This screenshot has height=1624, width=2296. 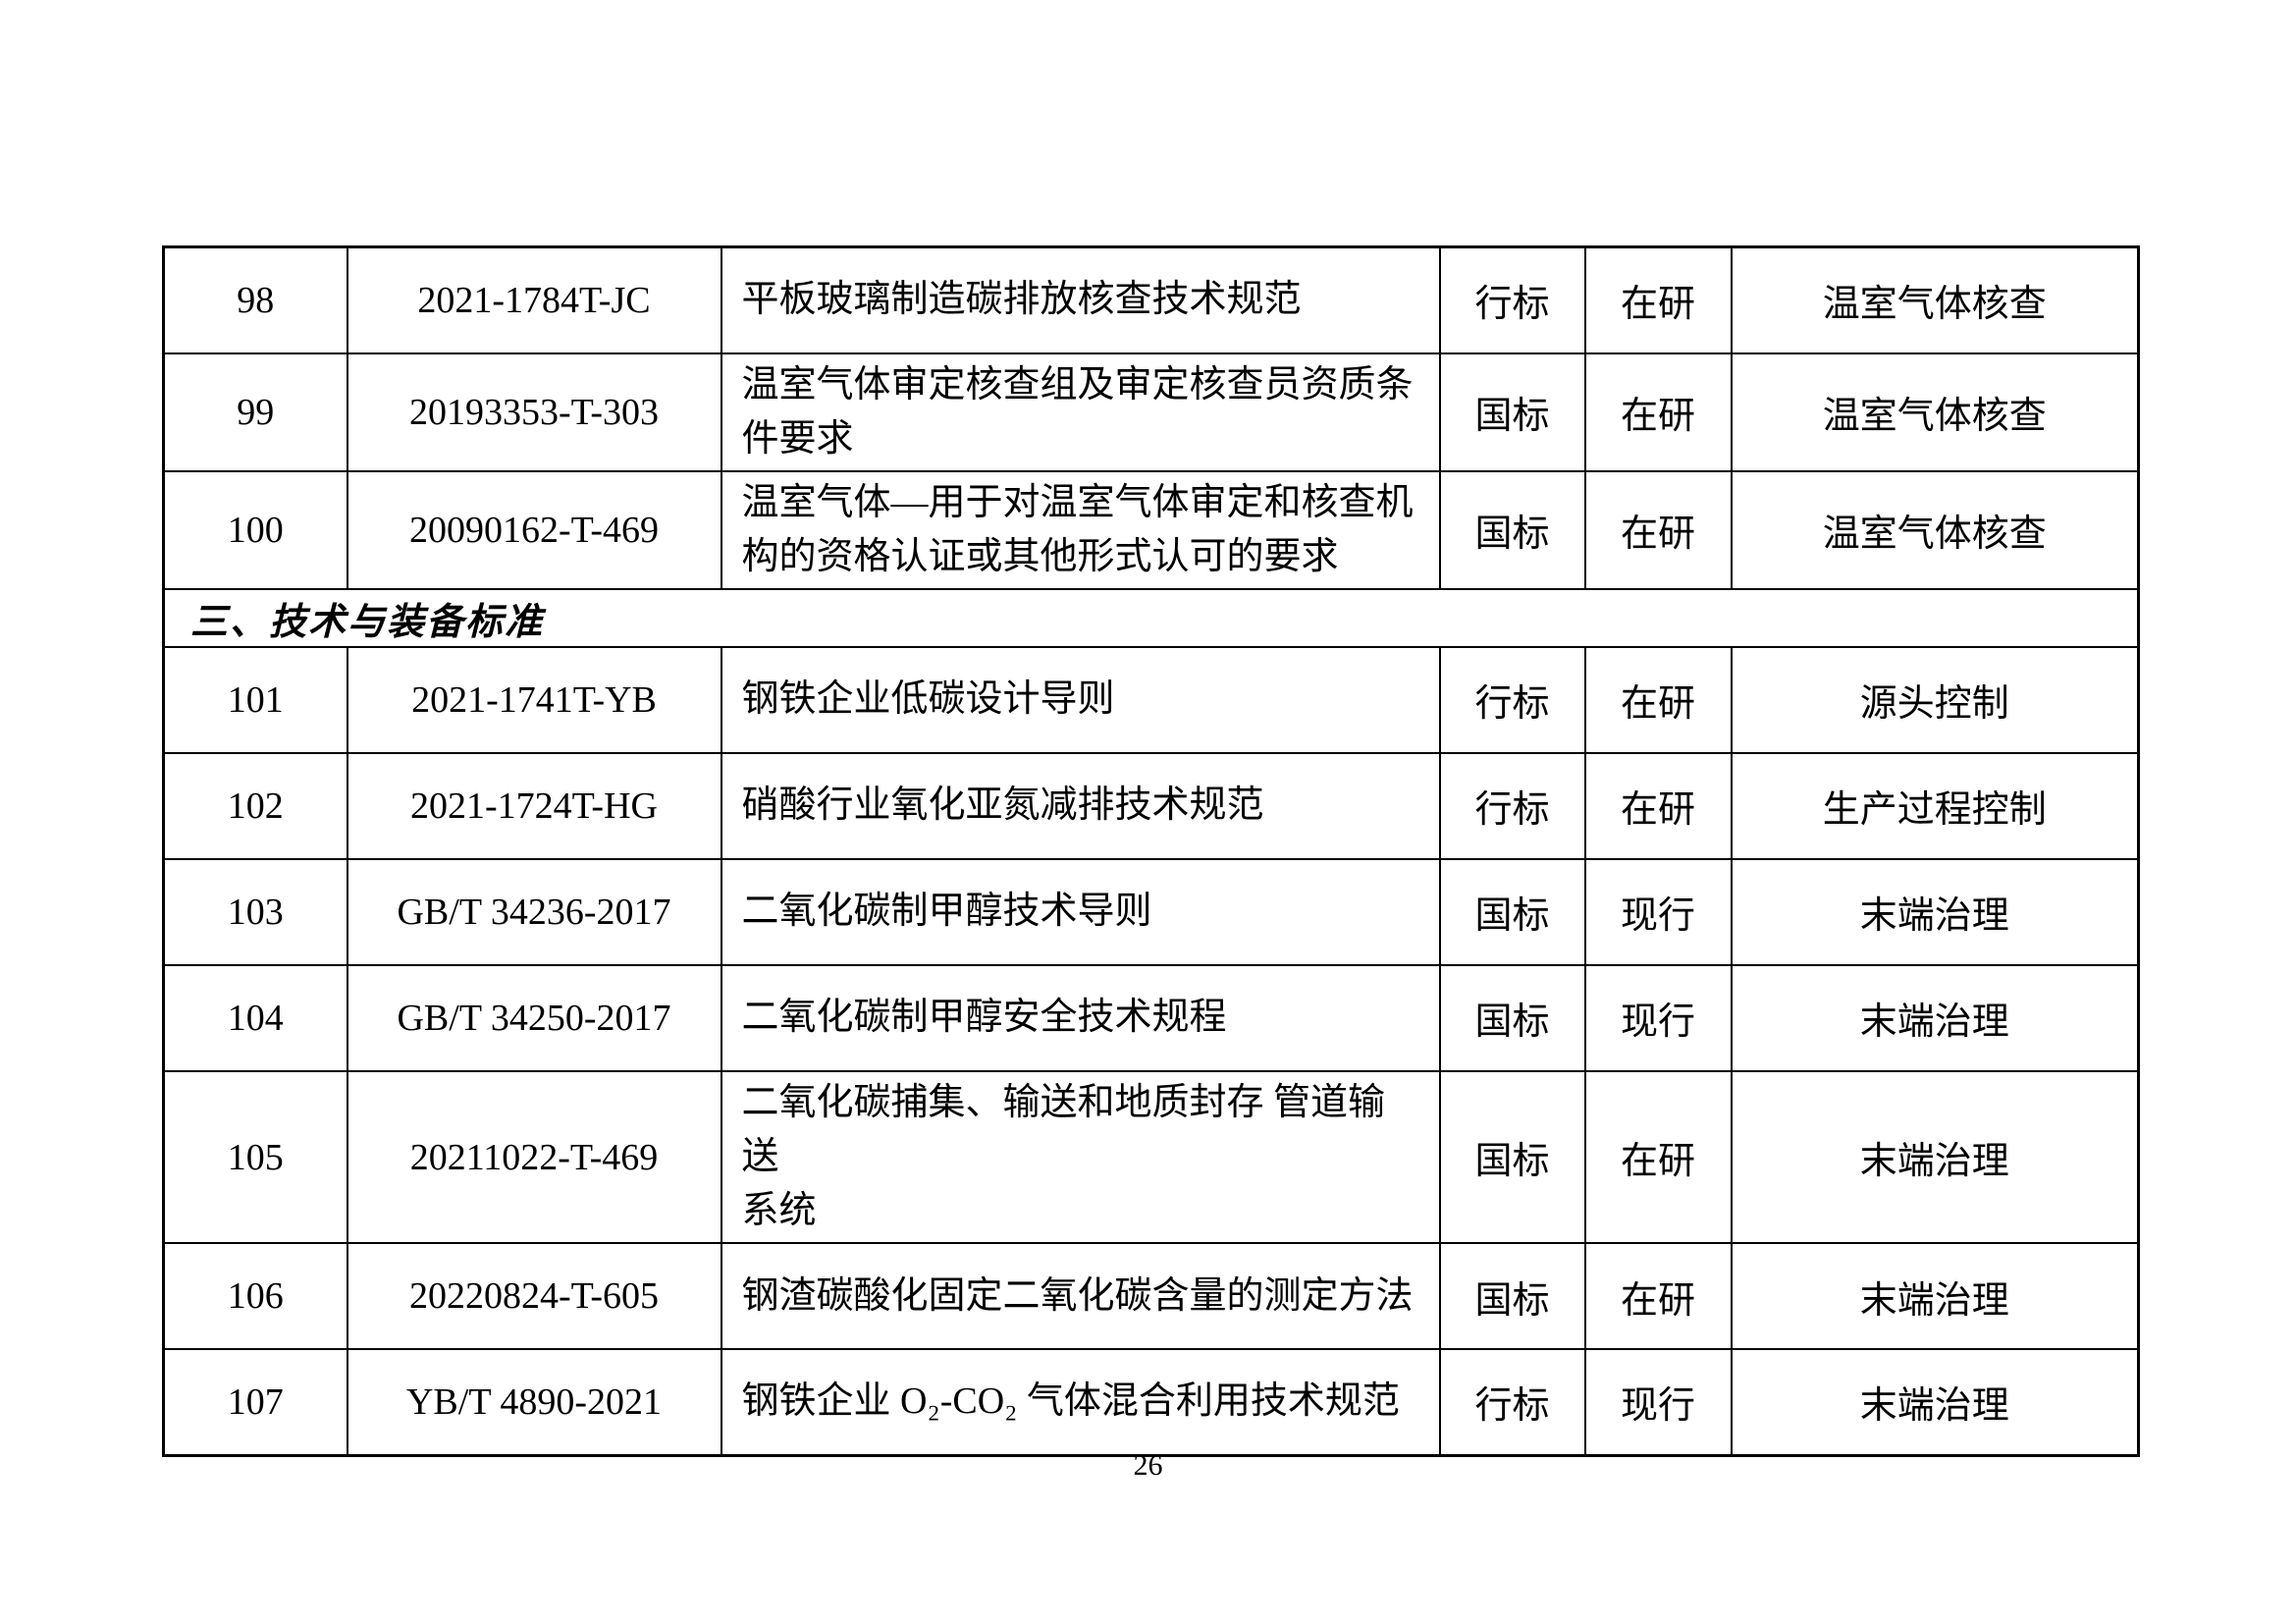 What do you see at coordinates (1080, 299) in the screenshot?
I see `standard-name-cell: 平板玻璃制造碳排放核查技术规范` at bounding box center [1080, 299].